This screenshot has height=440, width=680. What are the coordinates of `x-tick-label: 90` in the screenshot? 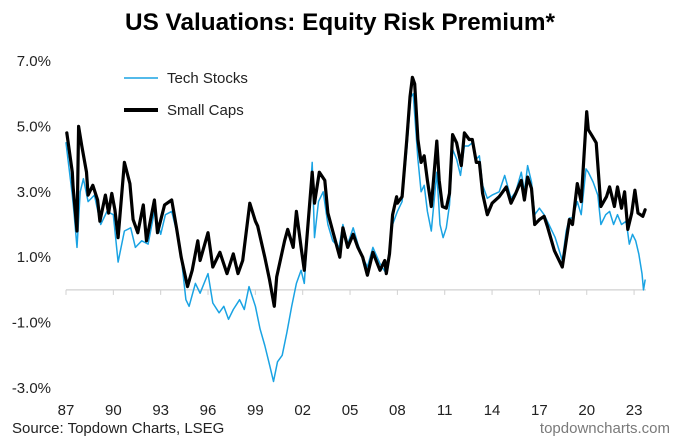 It's located at (113, 410).